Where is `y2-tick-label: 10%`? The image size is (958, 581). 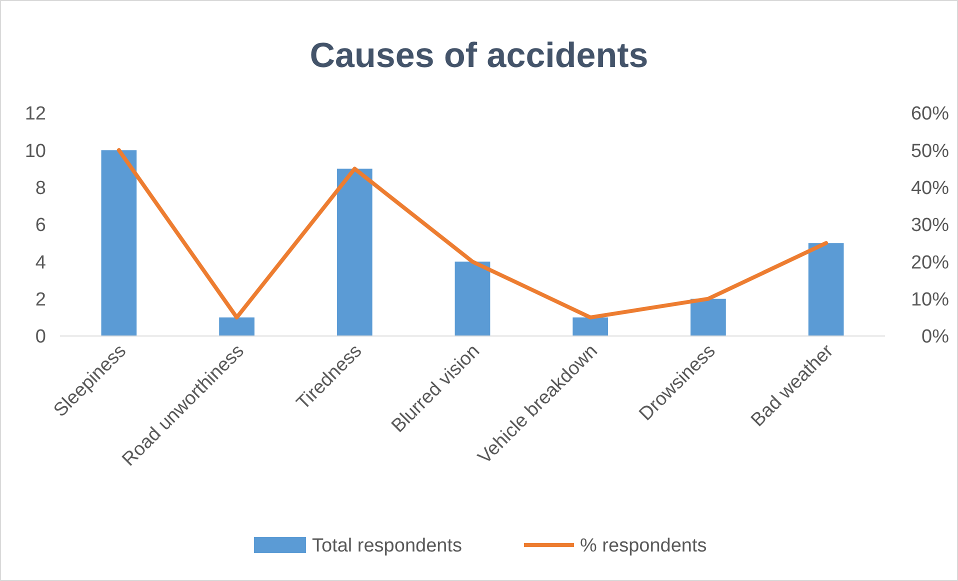 y2-tick-label: 10% is located at coordinates (930, 299).